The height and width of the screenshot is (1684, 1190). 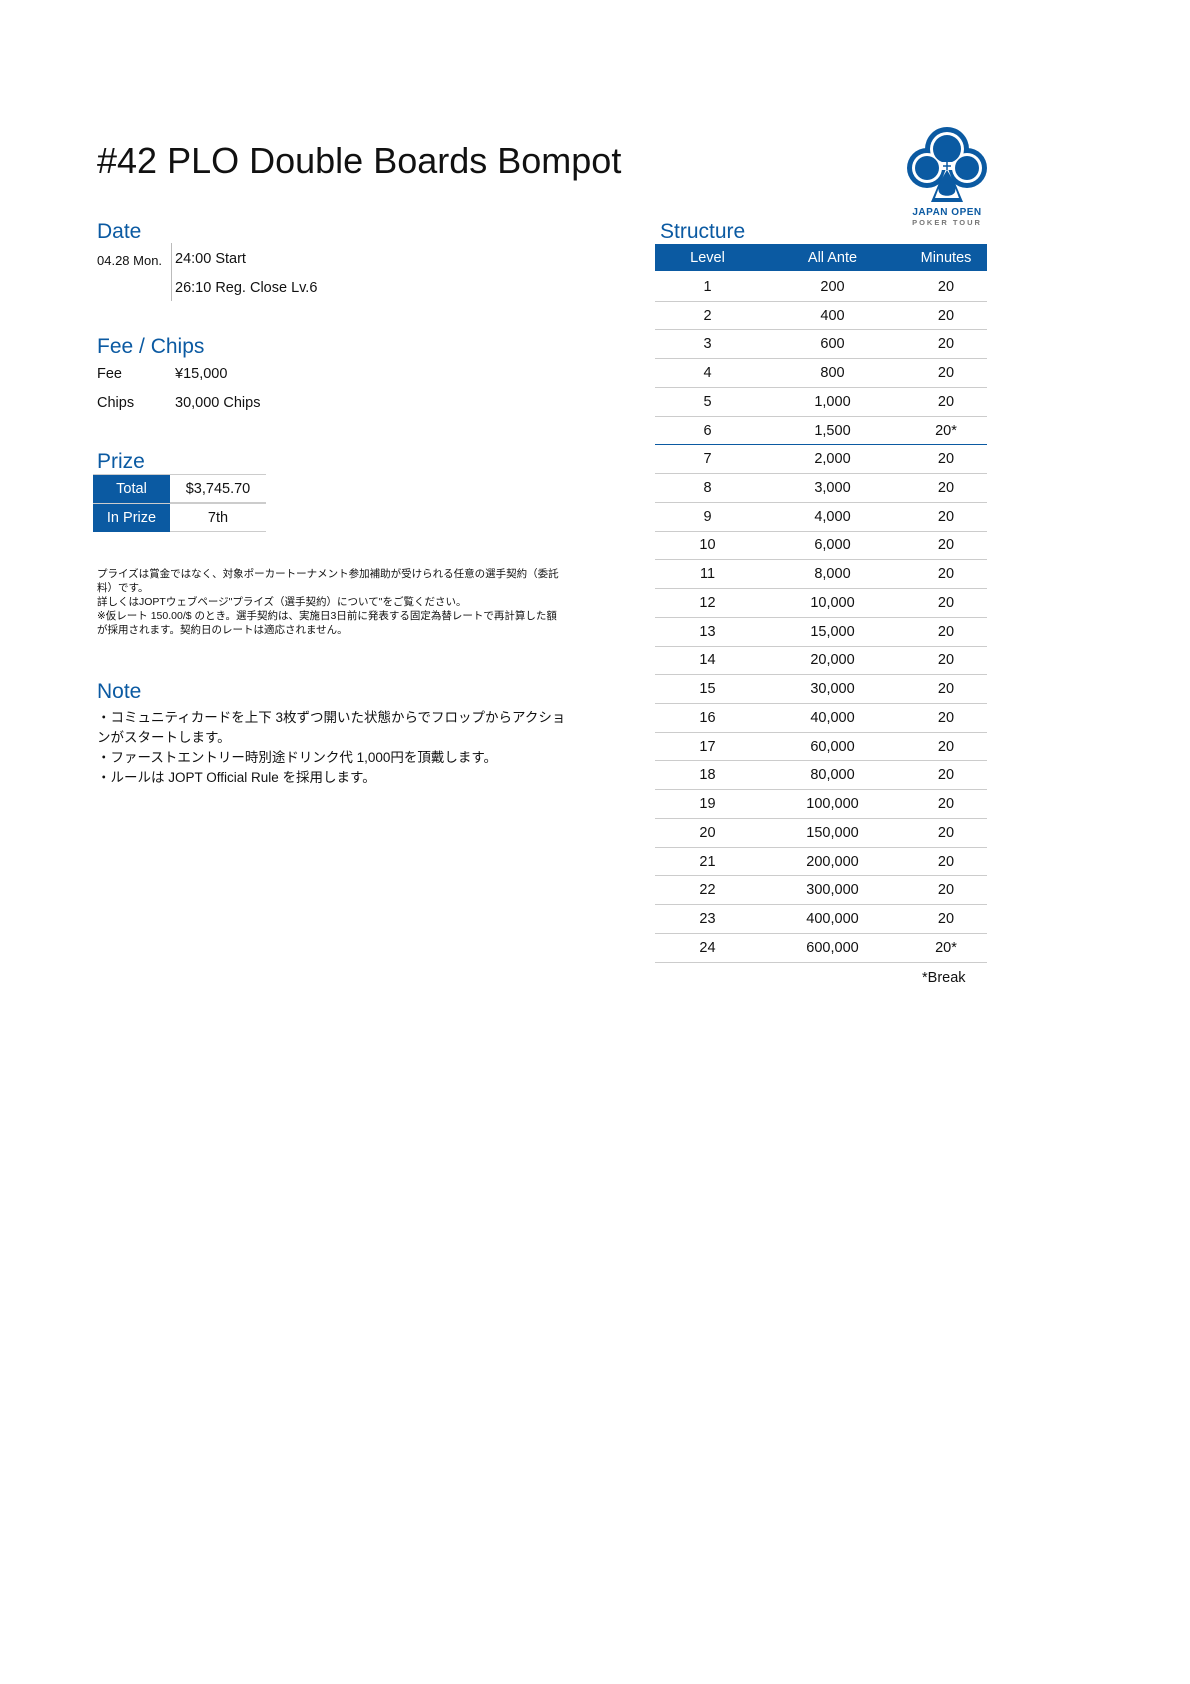 What do you see at coordinates (832, 516) in the screenshot?
I see `ante-cell: 4,000` at bounding box center [832, 516].